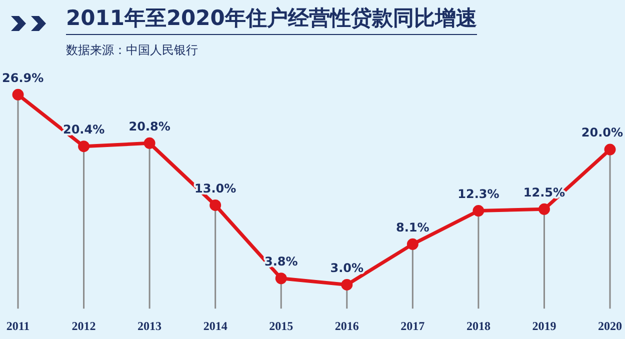 The width and height of the screenshot is (625, 339). I want to click on x-tick-label: 2011, so click(18, 325).